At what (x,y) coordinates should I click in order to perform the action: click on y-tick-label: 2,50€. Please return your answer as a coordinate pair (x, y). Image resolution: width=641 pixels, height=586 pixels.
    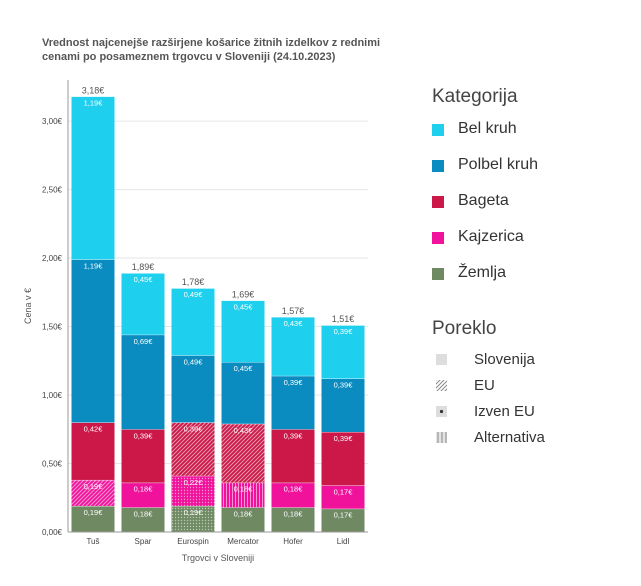
    Looking at the image, I should click on (52, 190).